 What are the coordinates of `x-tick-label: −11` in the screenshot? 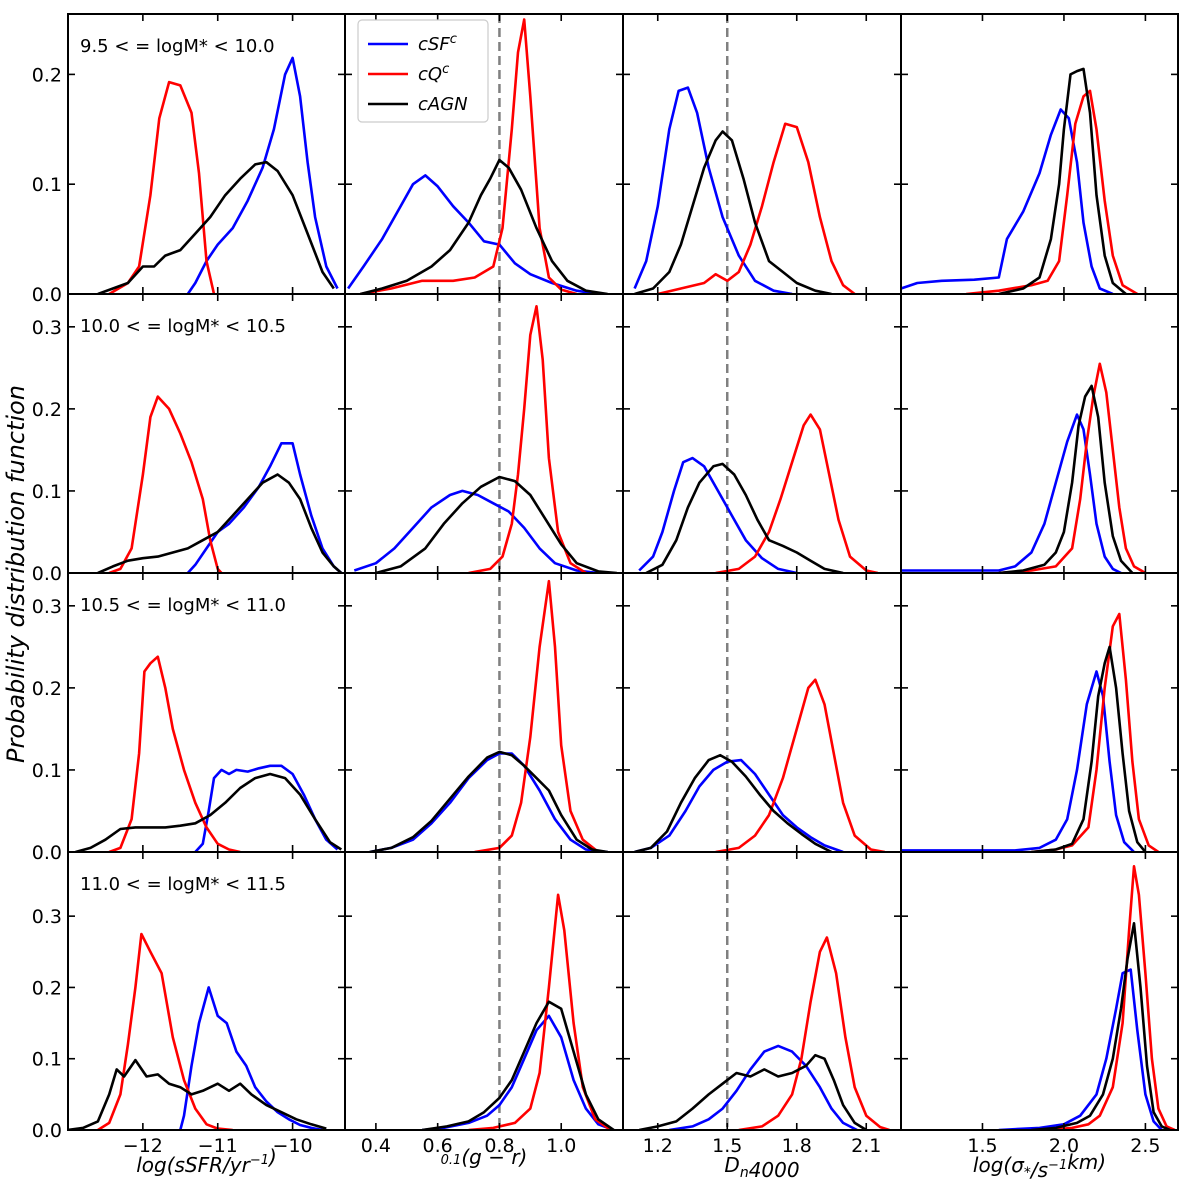 It's located at (218, 1146).